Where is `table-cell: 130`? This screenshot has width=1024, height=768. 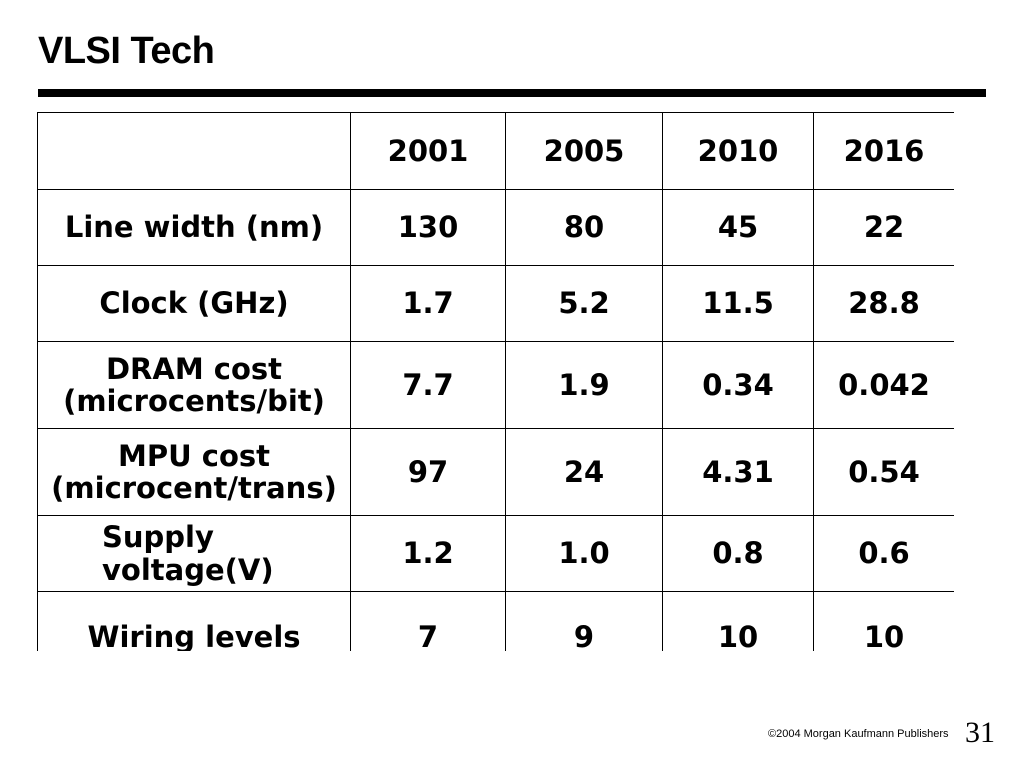
table-cell: 130 is located at coordinates (428, 227).